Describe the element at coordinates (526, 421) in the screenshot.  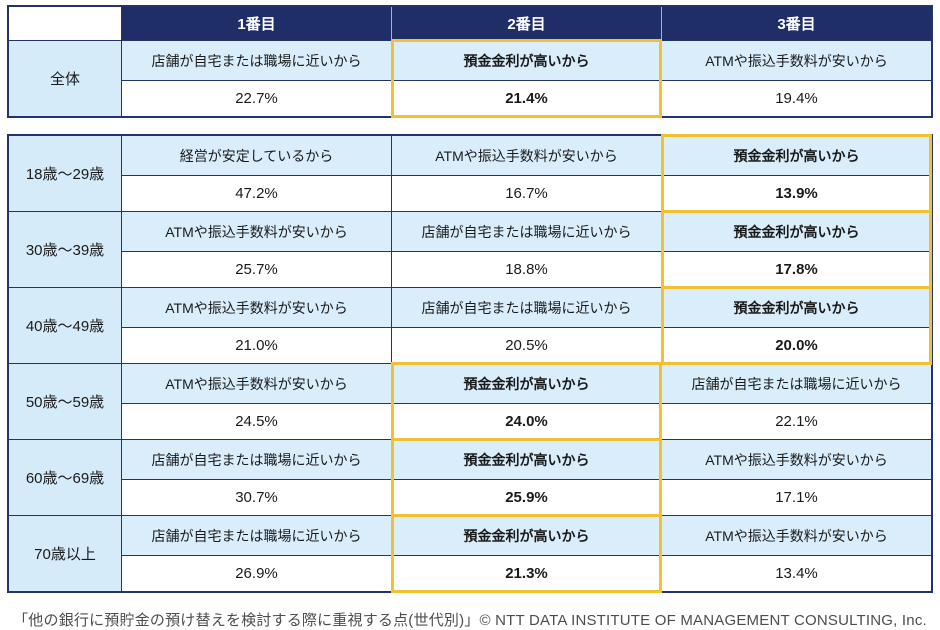
I see `percentage-value: 24.0%` at that location.